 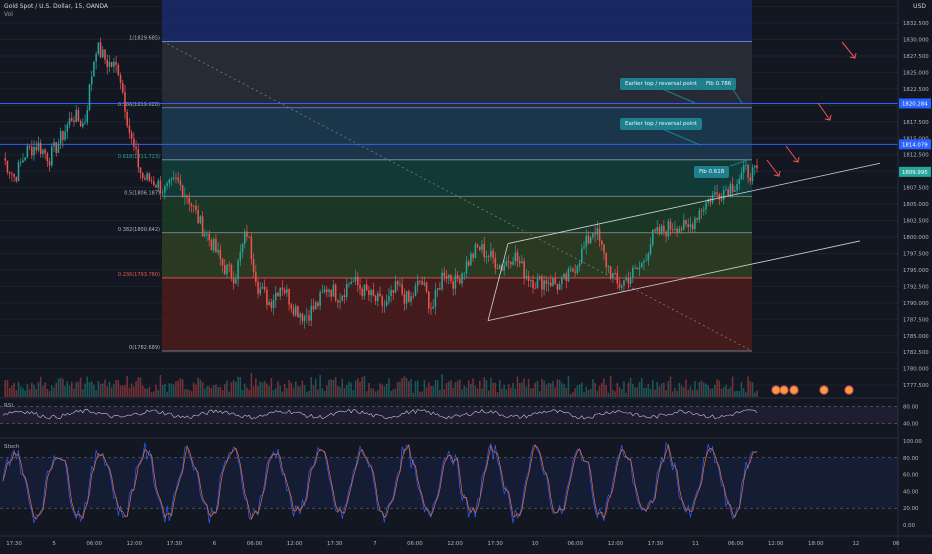 I want to click on rsi-tick-label: 40.00, so click(x=911, y=425).